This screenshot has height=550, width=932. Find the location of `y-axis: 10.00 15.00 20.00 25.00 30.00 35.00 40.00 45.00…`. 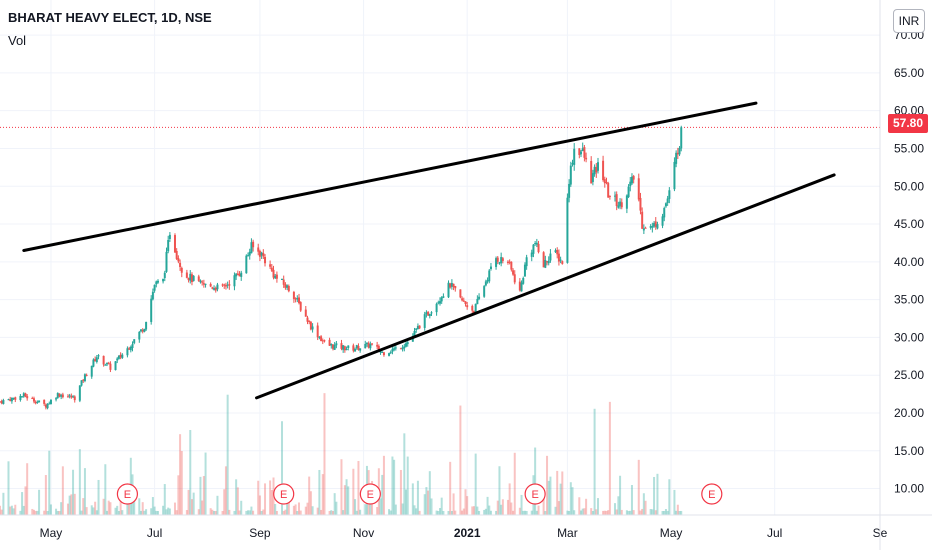

y-axis: 10.00 15.00 20.00 25.00 30.00 35.00 40.00 45.00… is located at coordinates (901, 275).